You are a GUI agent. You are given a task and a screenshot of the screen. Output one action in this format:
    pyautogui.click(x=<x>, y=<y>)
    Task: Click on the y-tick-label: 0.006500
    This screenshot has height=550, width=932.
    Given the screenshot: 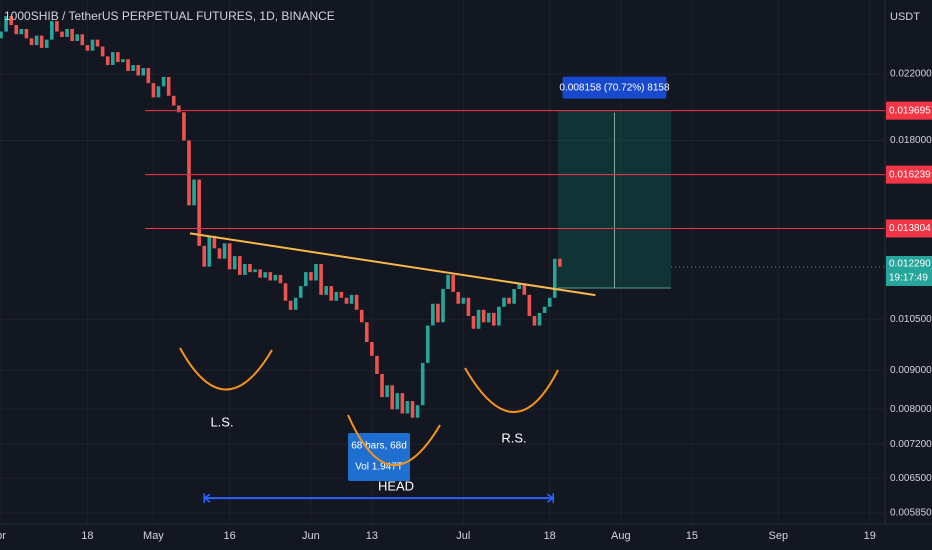 What is the action you would take?
    pyautogui.click(x=911, y=478)
    